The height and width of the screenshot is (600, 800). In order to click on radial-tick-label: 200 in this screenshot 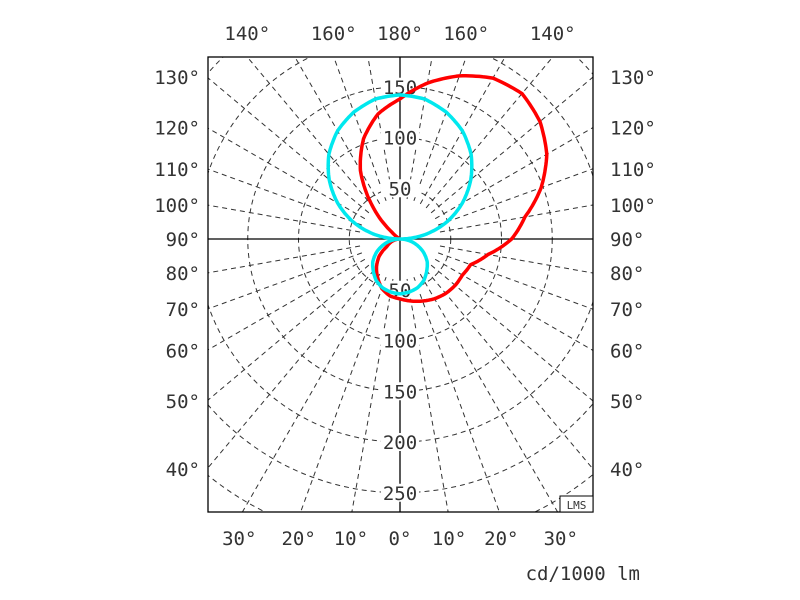, I will do `click(400, 443)`.